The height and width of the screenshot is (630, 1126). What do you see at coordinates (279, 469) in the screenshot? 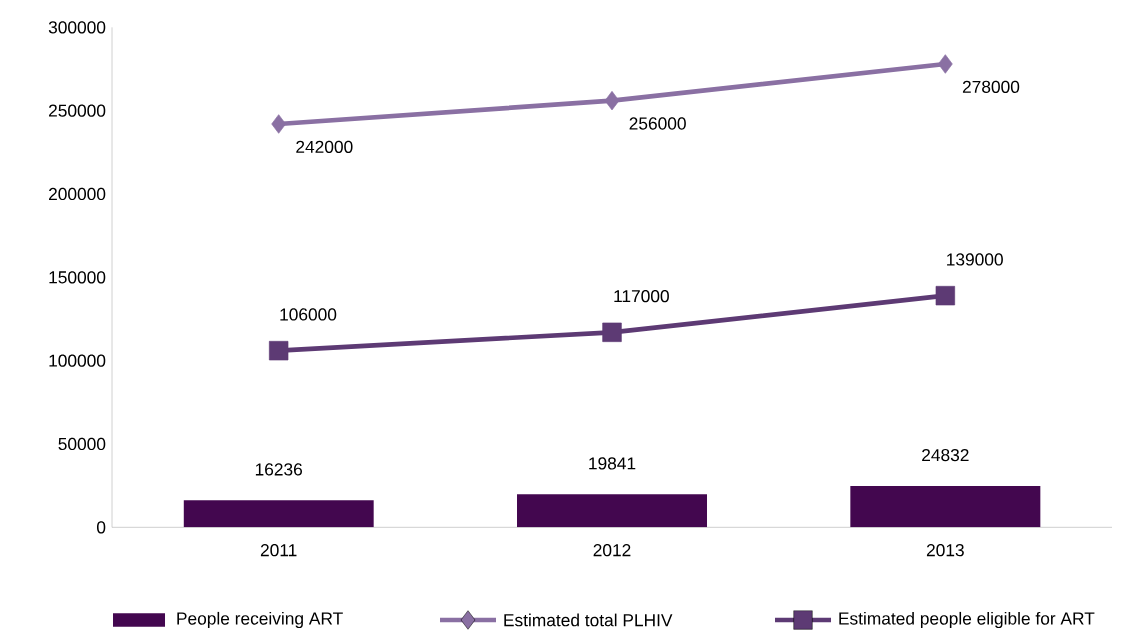
I see `data-label: 16236` at bounding box center [279, 469].